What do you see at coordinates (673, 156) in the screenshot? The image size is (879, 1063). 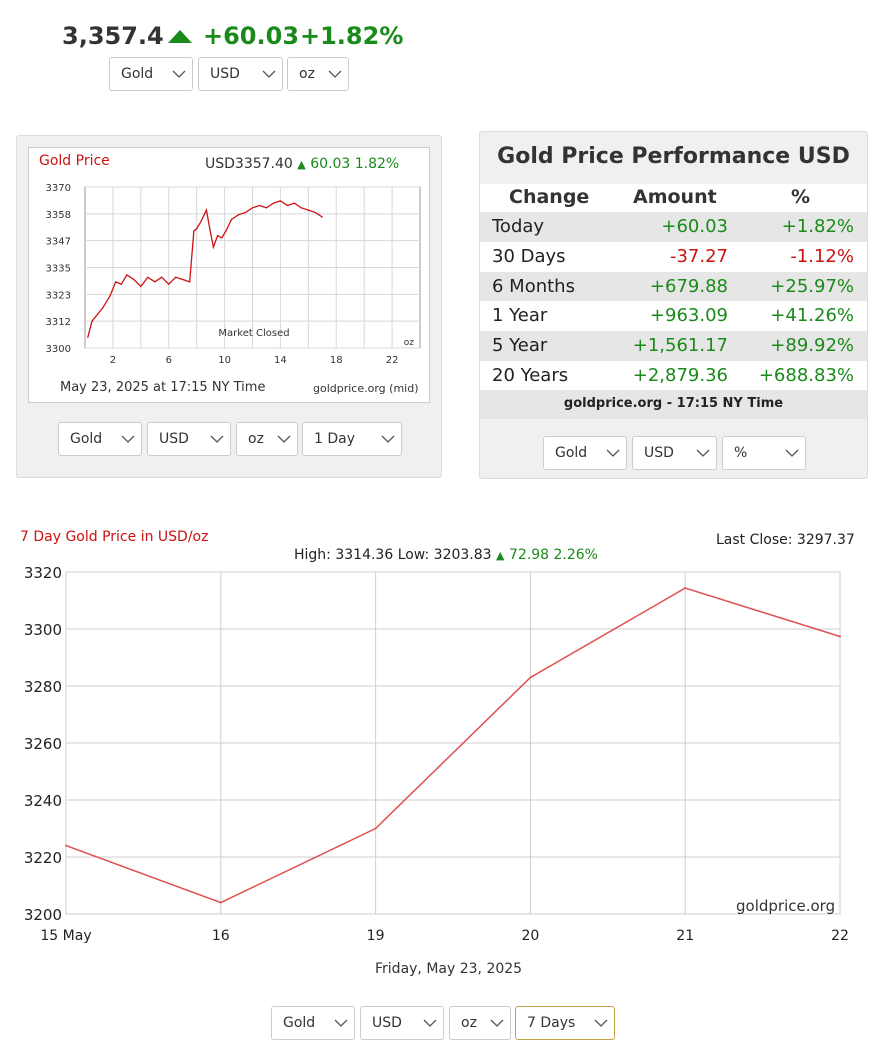 I see `performance-title: Gold Price Performance USD` at bounding box center [673, 156].